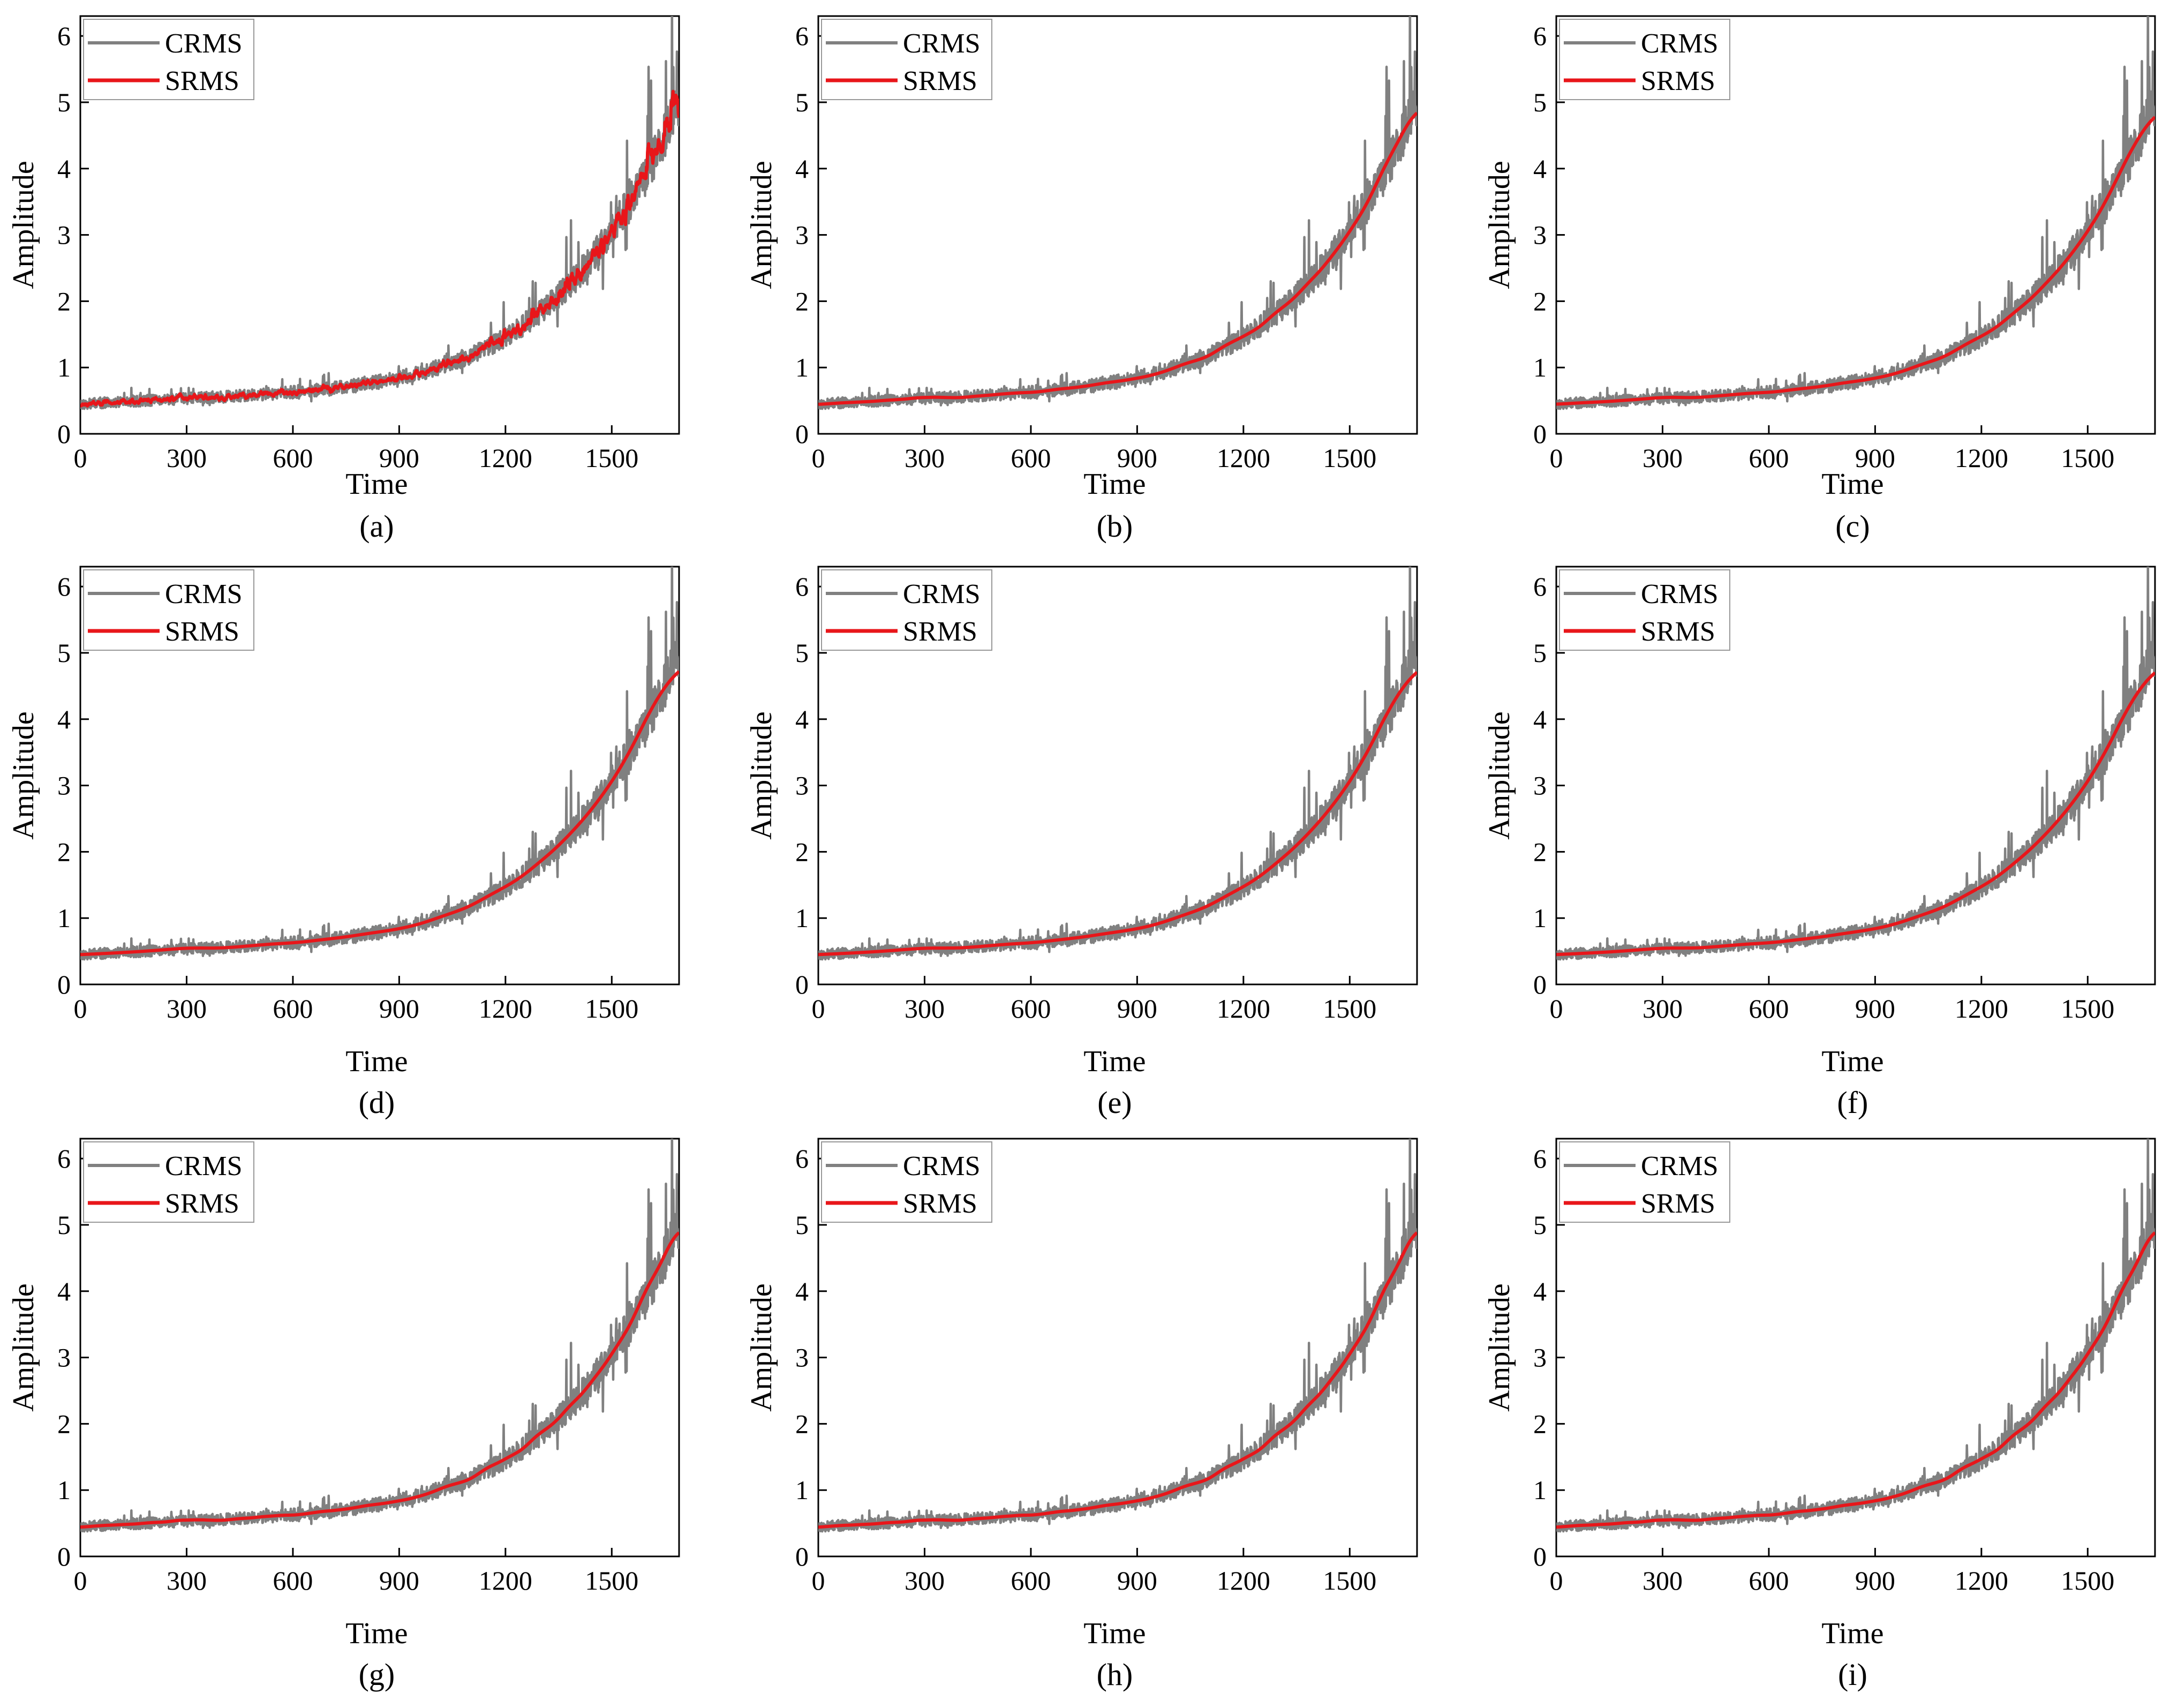  Describe the element at coordinates (1852, 1102) in the screenshot. I see `panel-caption: (f)` at that location.